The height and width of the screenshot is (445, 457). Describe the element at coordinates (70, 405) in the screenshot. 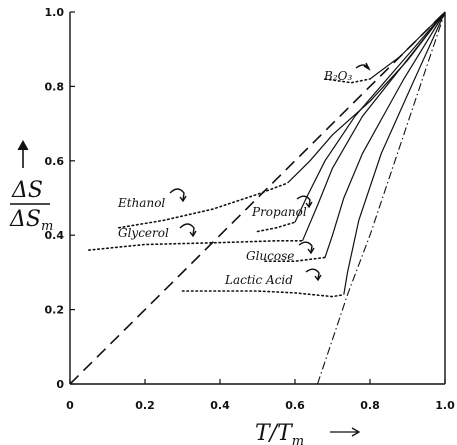

I see `x-tick-label: 0` at that location.